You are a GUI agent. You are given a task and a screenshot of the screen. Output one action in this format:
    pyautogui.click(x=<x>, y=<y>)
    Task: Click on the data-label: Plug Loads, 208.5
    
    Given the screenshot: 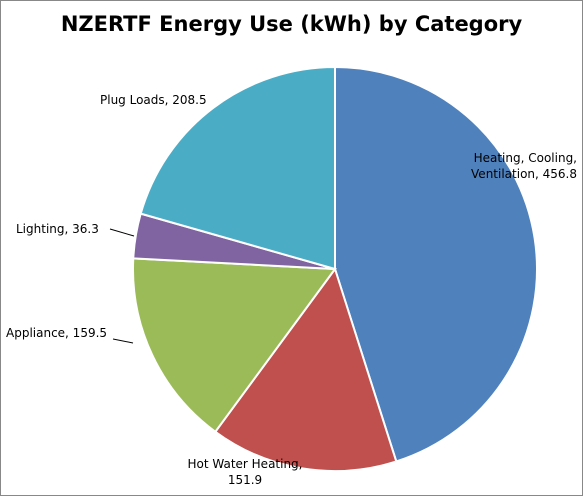 What is the action you would take?
    pyautogui.click(x=153, y=100)
    